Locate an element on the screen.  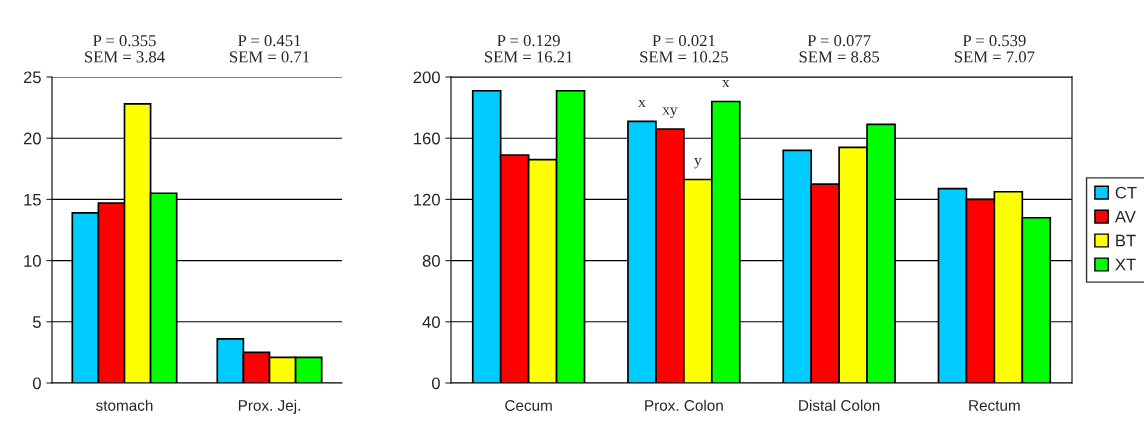
y-tick-label: 160 is located at coordinates (427, 138).